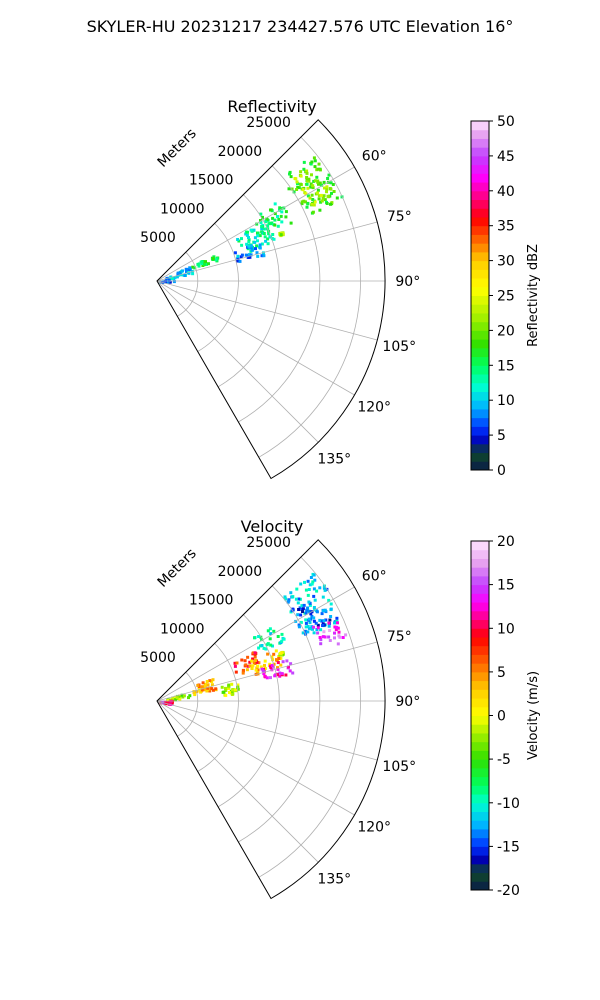  I want to click on colorbar-tick-label: -20, so click(508, 891).